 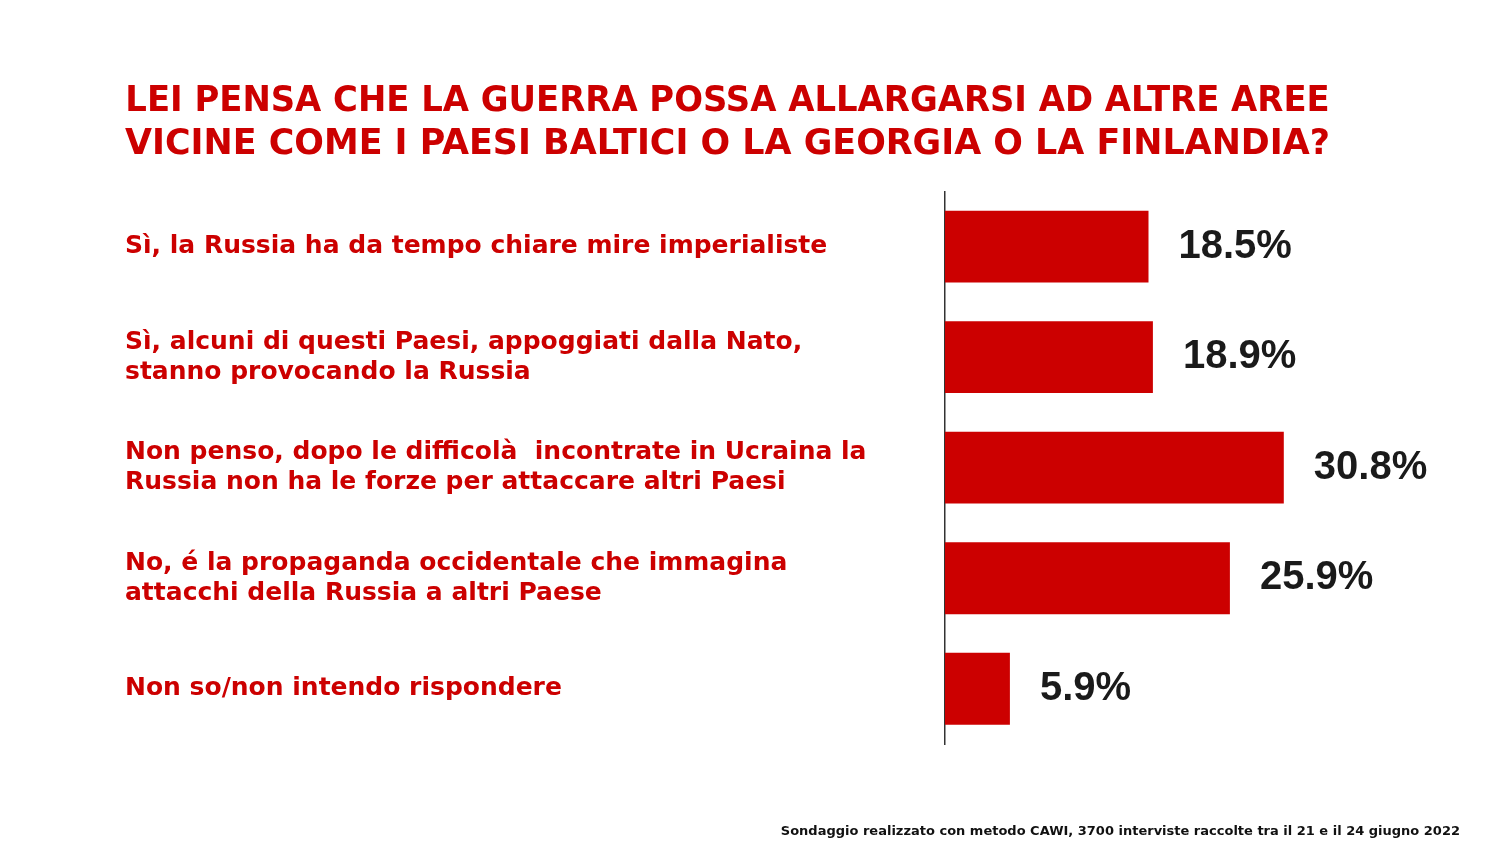 I want to click on data-label: 5.9%, so click(x=1085, y=685).